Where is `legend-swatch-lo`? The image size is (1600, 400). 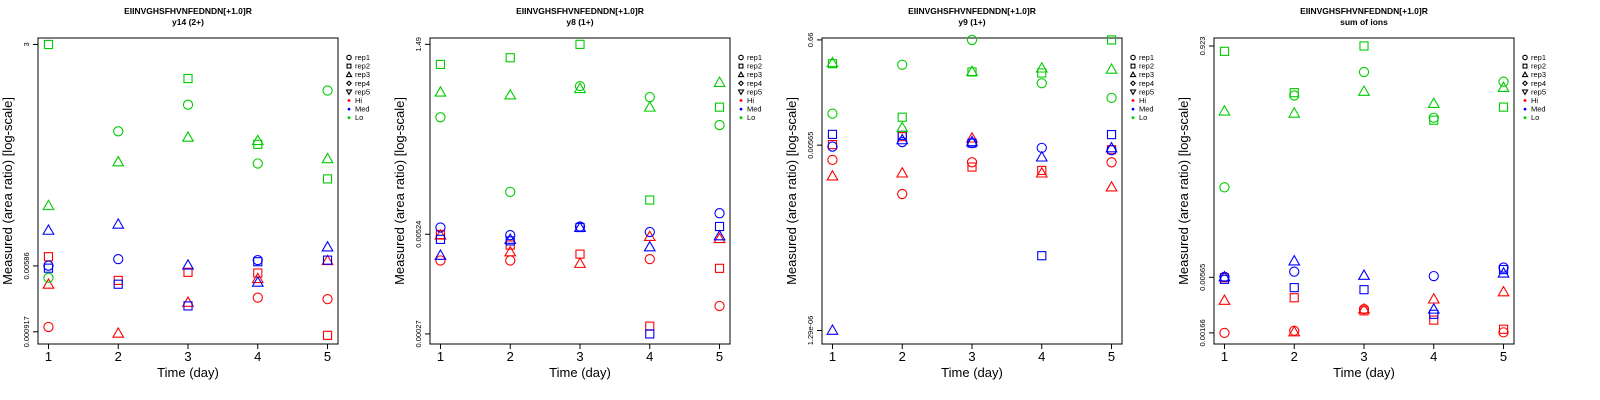
legend-swatch-lo is located at coordinates (1525, 118).